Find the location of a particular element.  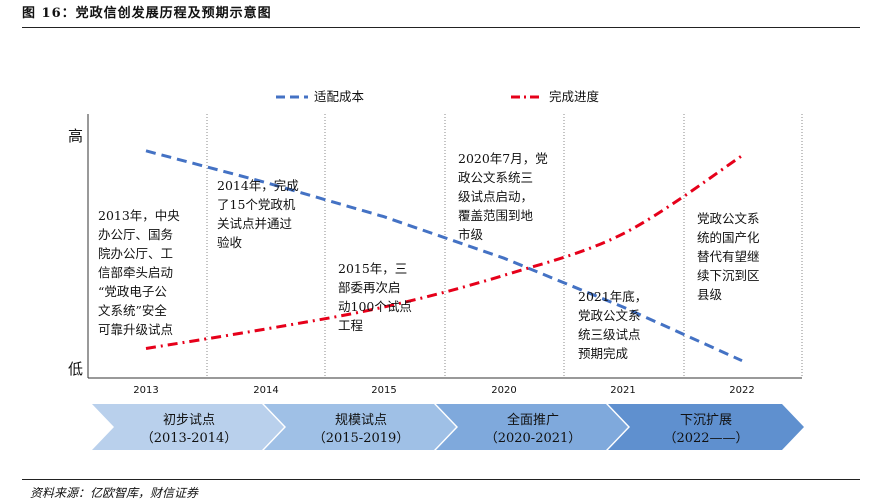

legend: 适配成本 完成进度 is located at coordinates (438, 96).